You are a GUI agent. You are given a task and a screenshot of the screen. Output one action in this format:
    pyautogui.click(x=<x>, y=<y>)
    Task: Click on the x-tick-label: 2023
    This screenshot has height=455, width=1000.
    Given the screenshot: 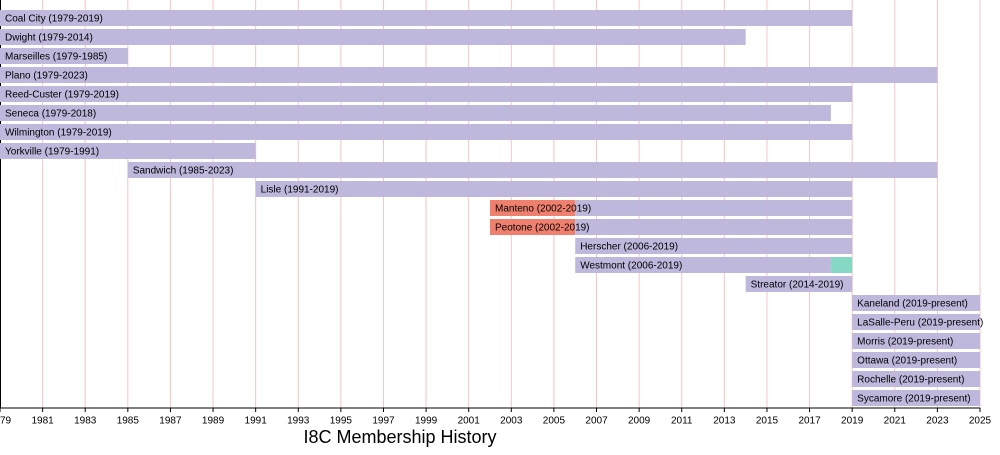 What is the action you would take?
    pyautogui.click(x=937, y=421)
    